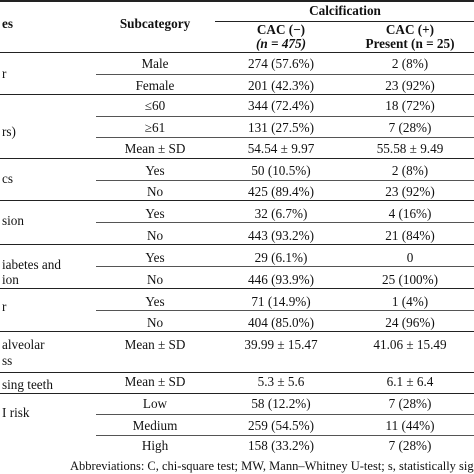 The height and width of the screenshot is (474, 474). Describe the element at coordinates (281, 381) in the screenshot. I see `row-cac-neg: 5.3 ± 5.6` at that location.